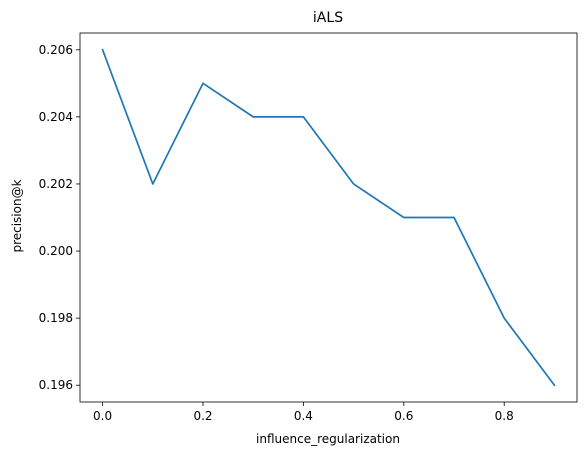  I want to click on y-tick-label: 0.202, so click(56, 184).